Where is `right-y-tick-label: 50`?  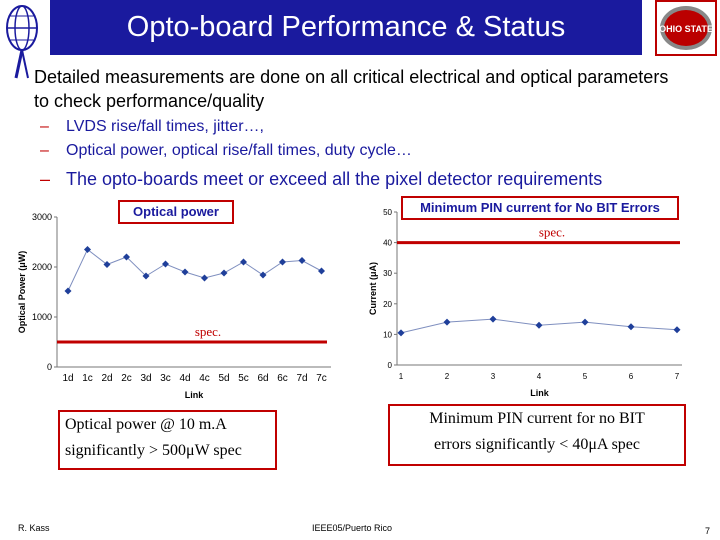
right-y-tick-label: 50 is located at coordinates (387, 212).